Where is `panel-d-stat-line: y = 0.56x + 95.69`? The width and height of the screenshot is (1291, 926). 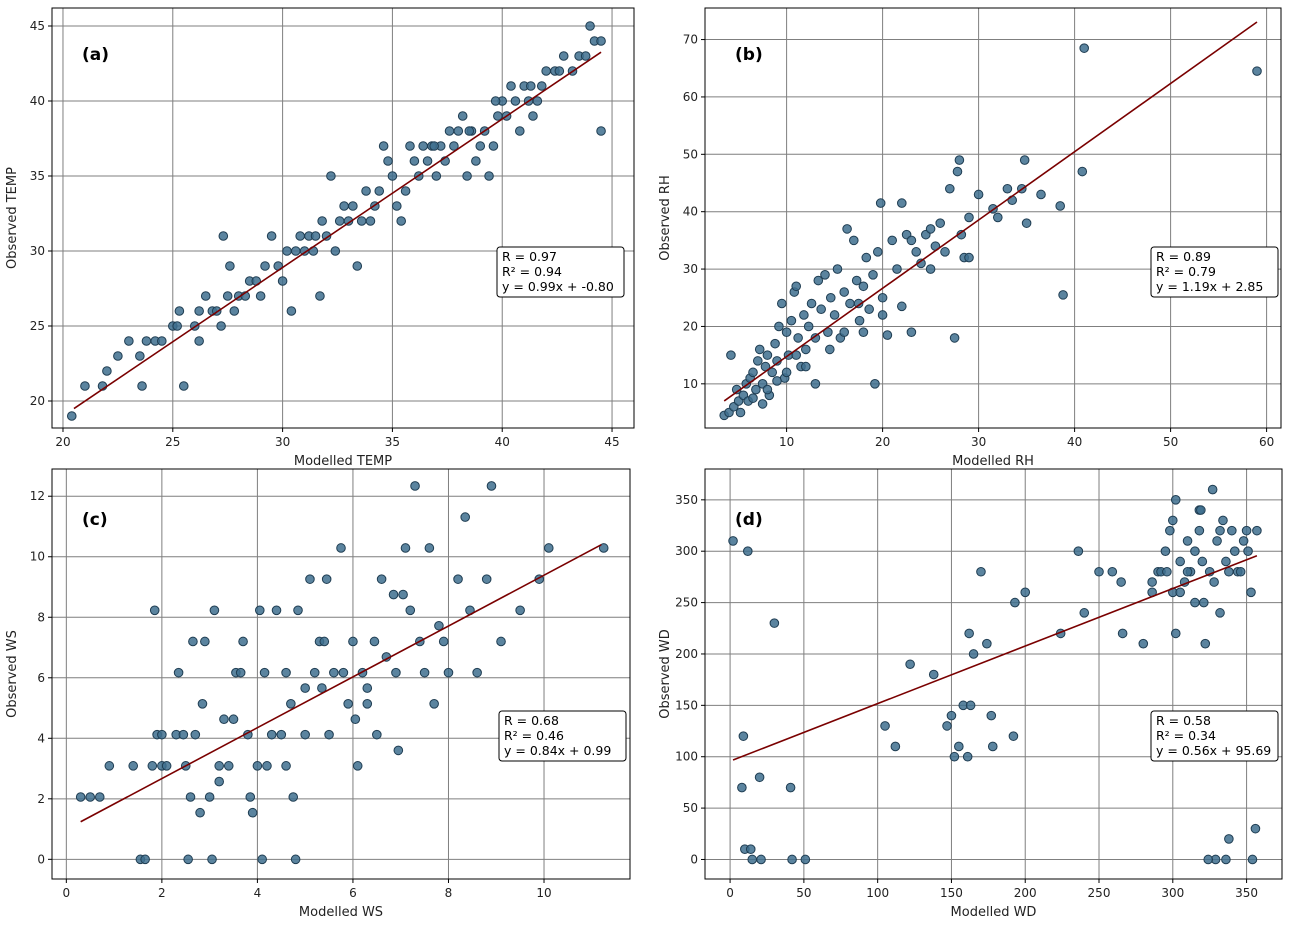 panel-d-stat-line: y = 0.56x + 95.69 is located at coordinates (1213, 750).